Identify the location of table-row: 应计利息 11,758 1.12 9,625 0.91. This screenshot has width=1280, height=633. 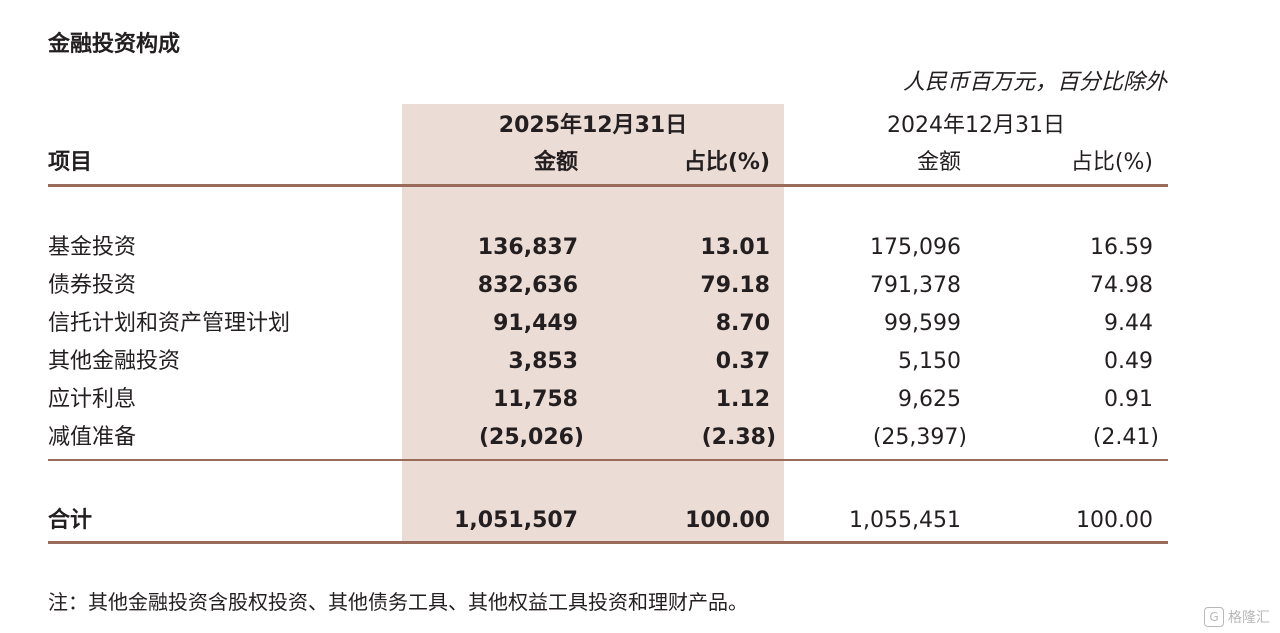
(640, 400).